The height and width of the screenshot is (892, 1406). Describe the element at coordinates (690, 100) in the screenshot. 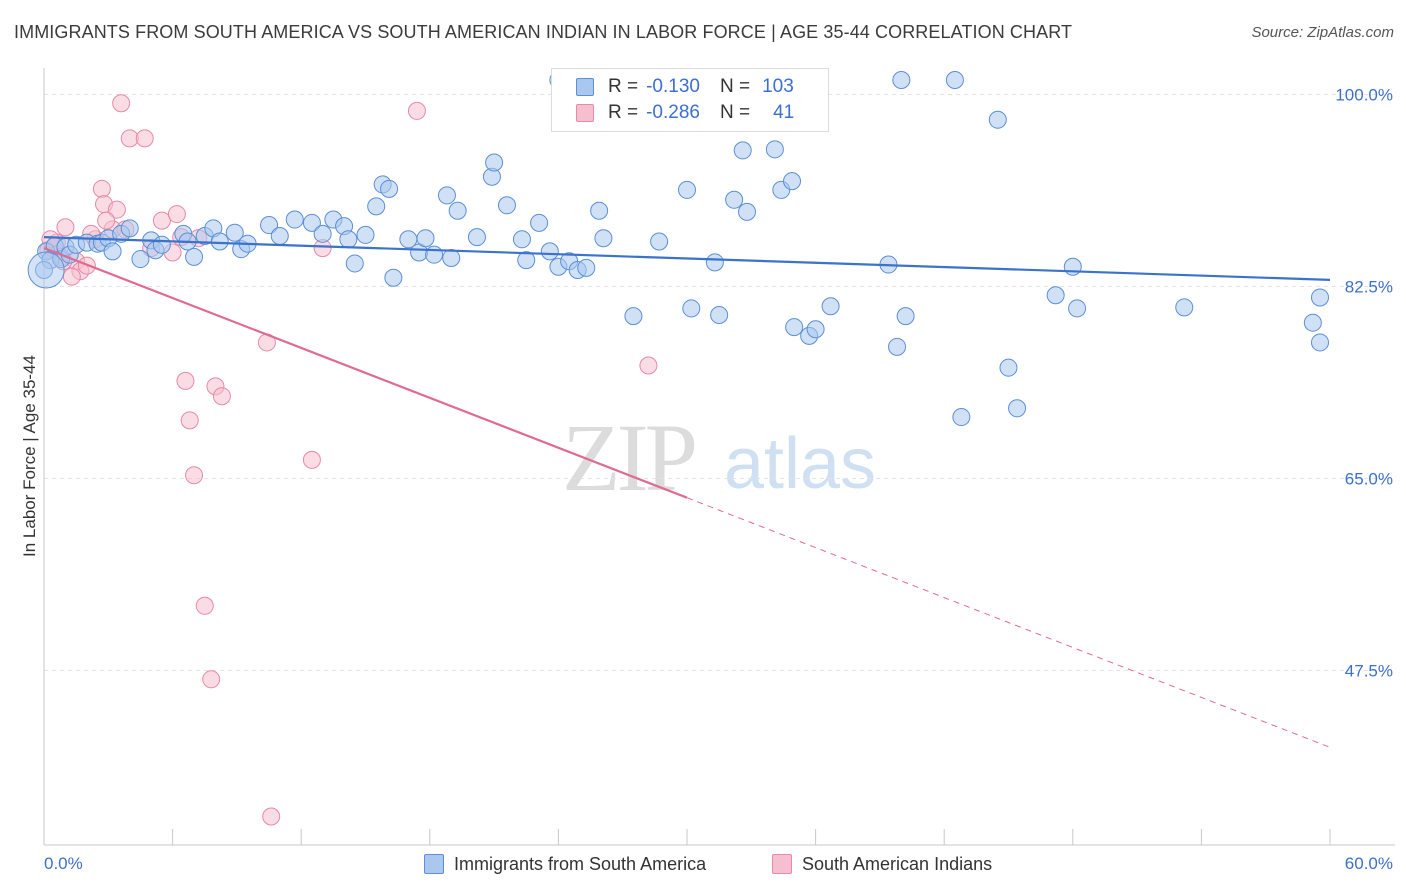

I see `stats-legend: R = -0.130 N = 103 R = -0.286 N = 41` at that location.